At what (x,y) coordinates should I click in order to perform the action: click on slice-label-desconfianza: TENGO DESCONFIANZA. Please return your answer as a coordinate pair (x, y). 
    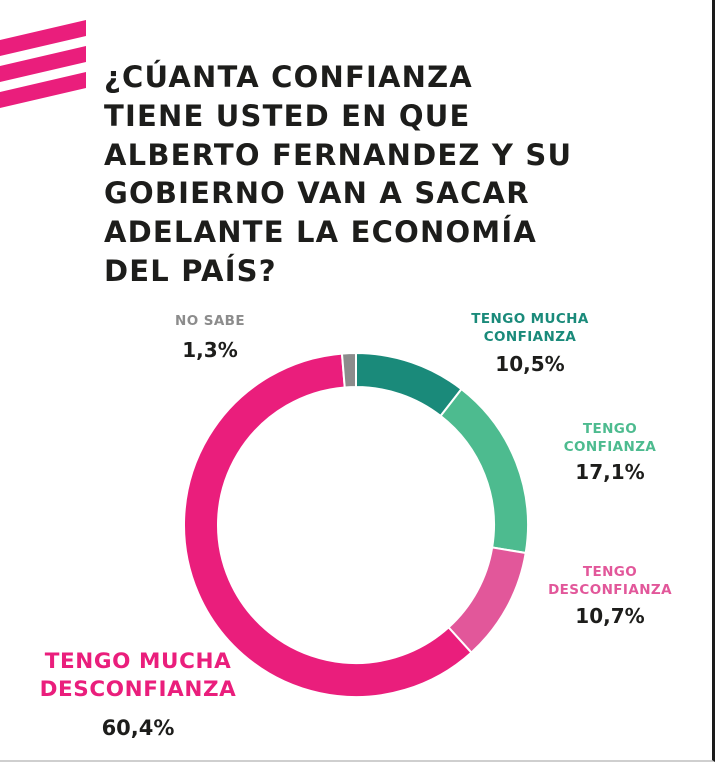
    Looking at the image, I should click on (610, 581).